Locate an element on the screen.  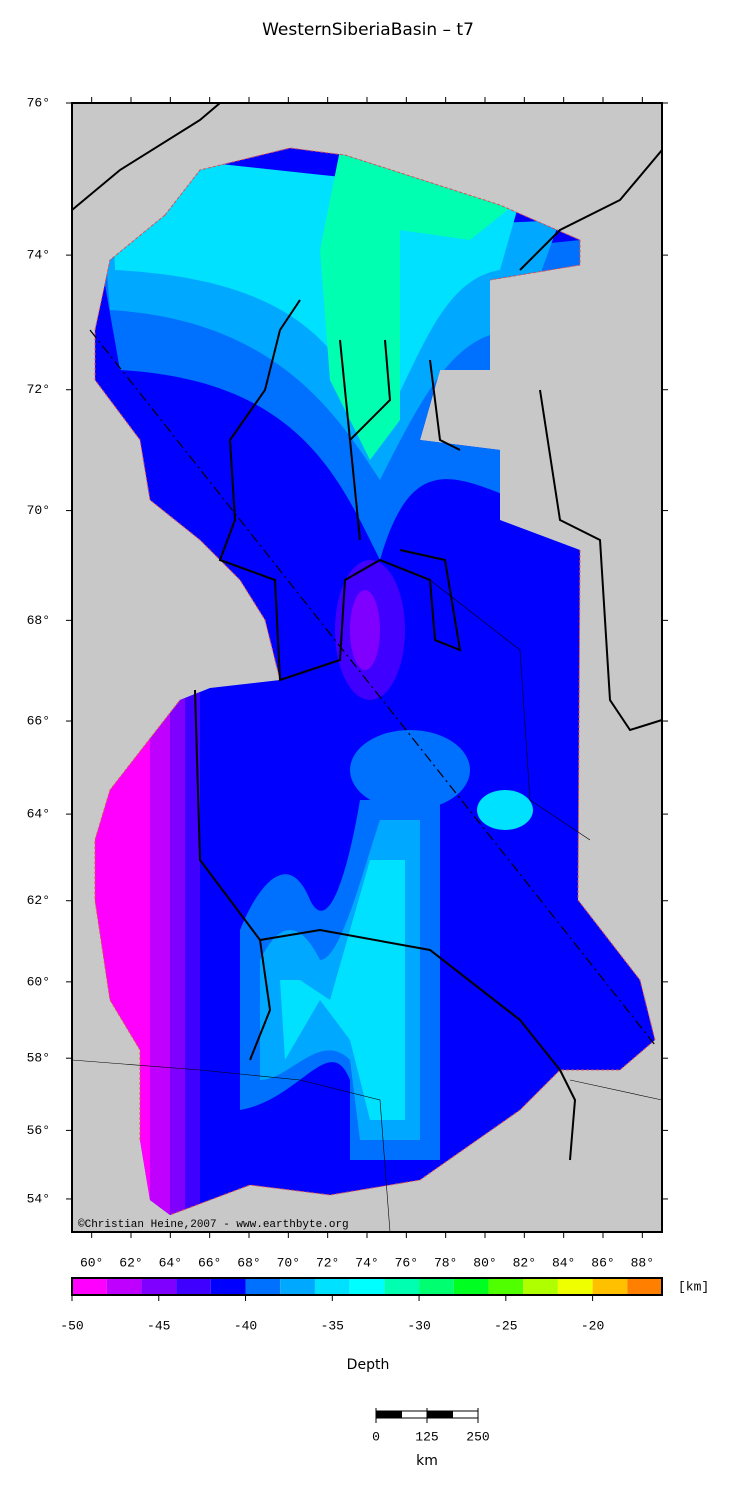
lon-label: 72° is located at coordinates (327, 1262).